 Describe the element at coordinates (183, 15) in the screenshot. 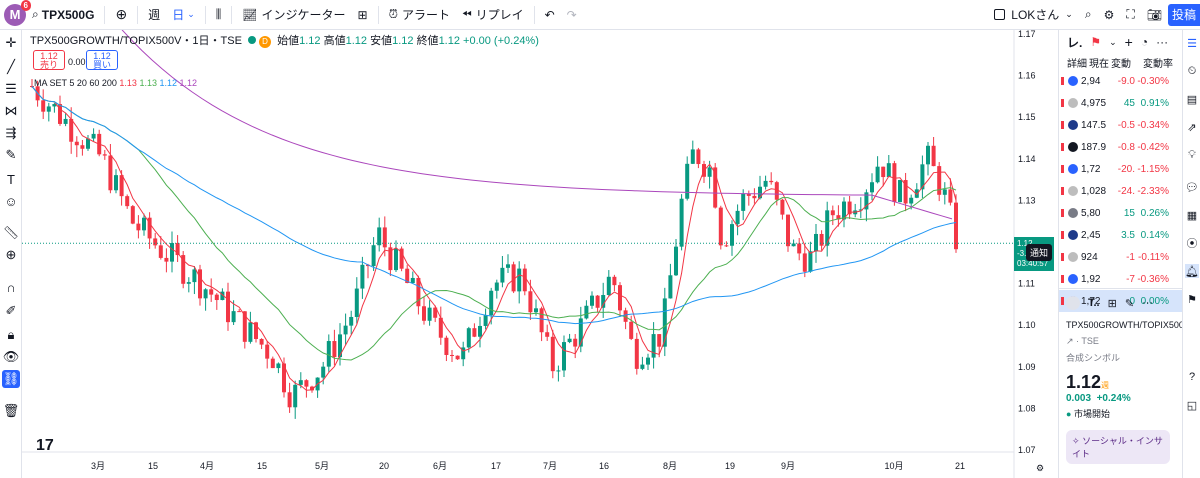

I see `interval-day: 日 ⌄` at that location.